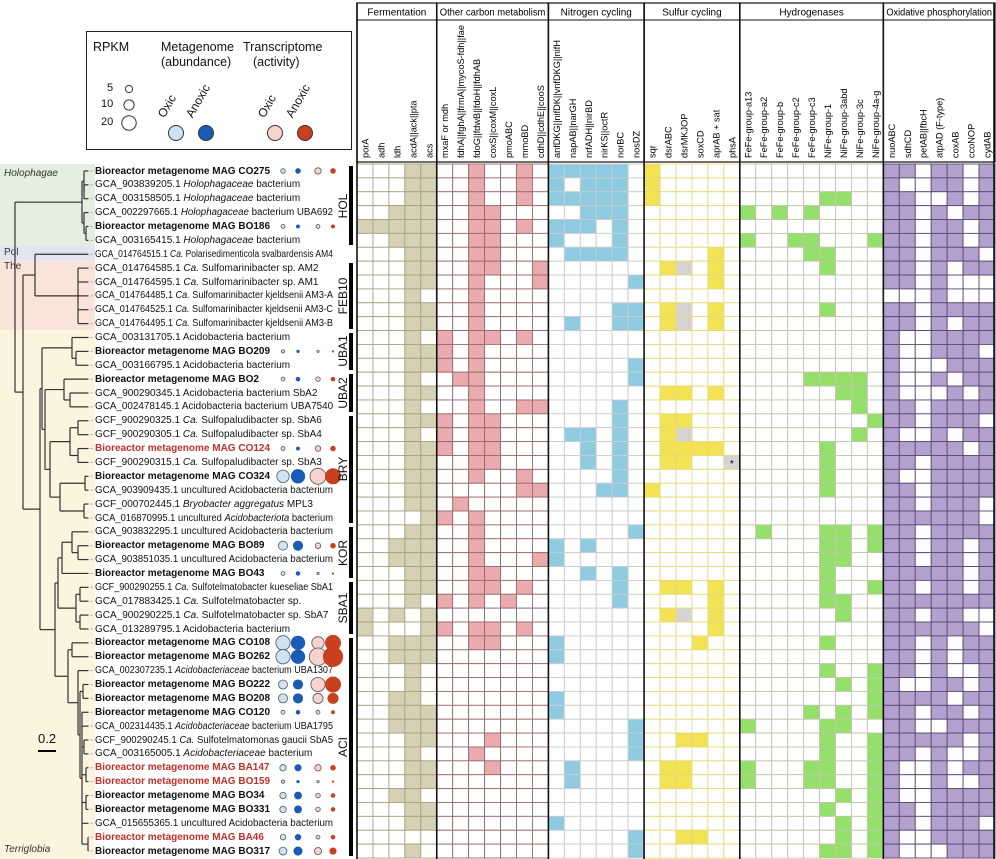 The width and height of the screenshot is (996, 859). What do you see at coordinates (318, 351) in the screenshot?
I see `bubble-transcriptome-oxic` at bounding box center [318, 351].